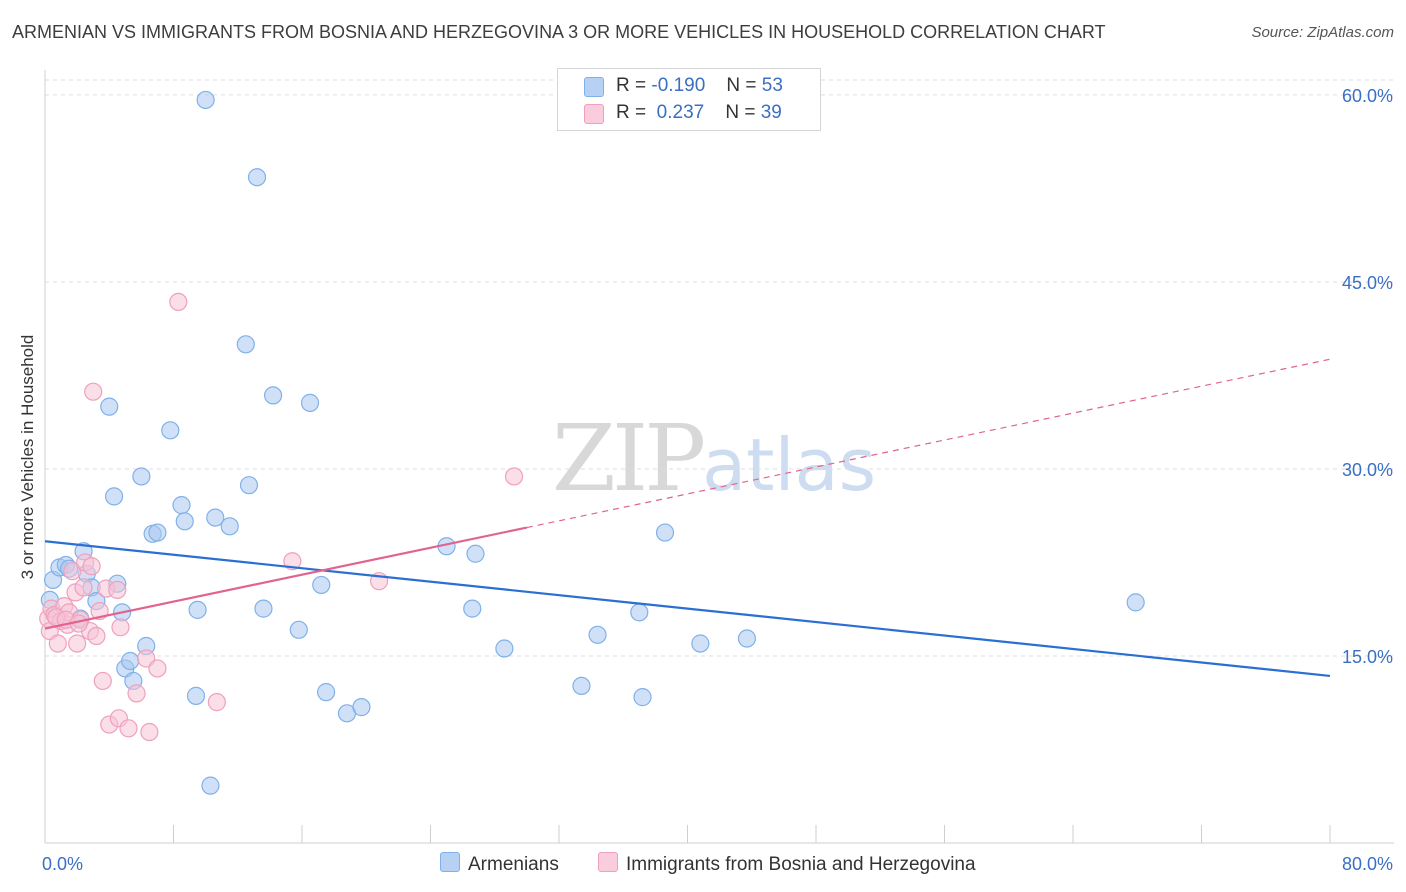 The image size is (1406, 892). I want to click on watermark: ZIPatlas, so click(714, 458).